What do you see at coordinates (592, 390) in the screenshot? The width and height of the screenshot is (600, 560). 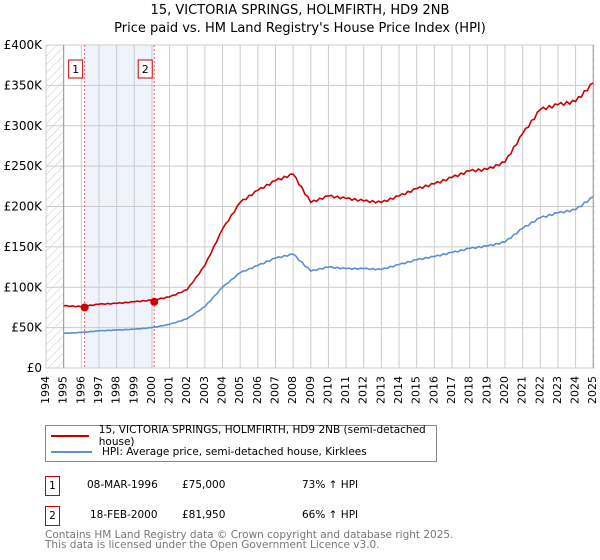 I see `x-tick-label: 2025` at bounding box center [592, 390].